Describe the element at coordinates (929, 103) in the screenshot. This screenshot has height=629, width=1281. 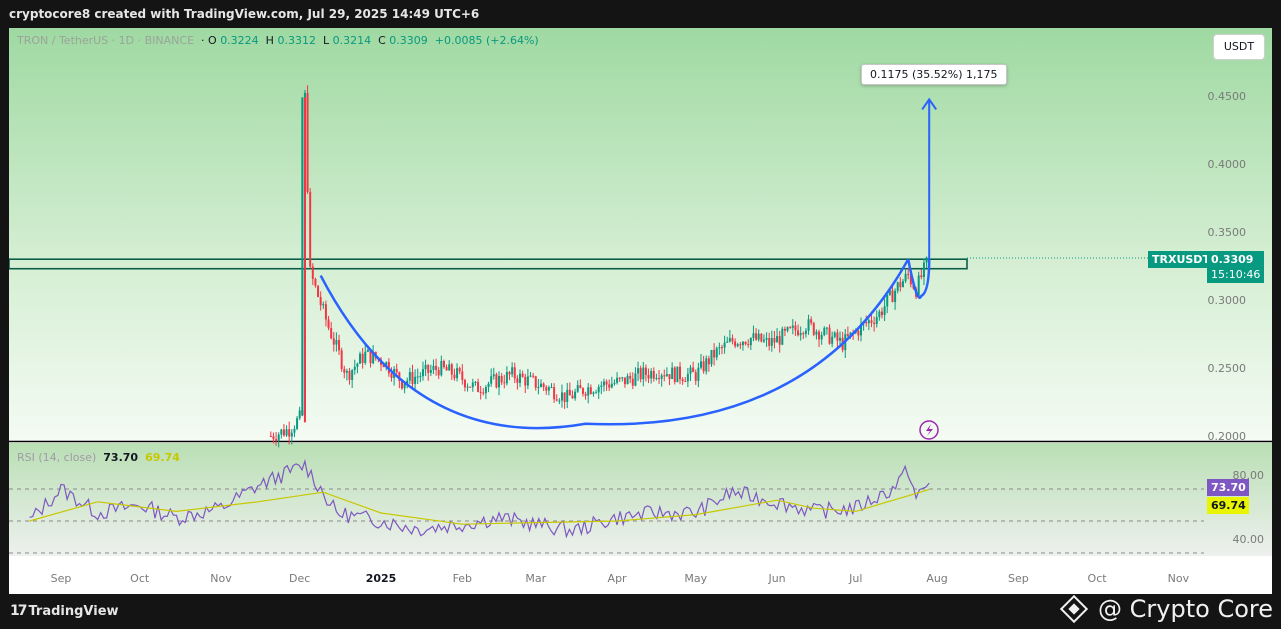
I see `arrow-head` at that location.